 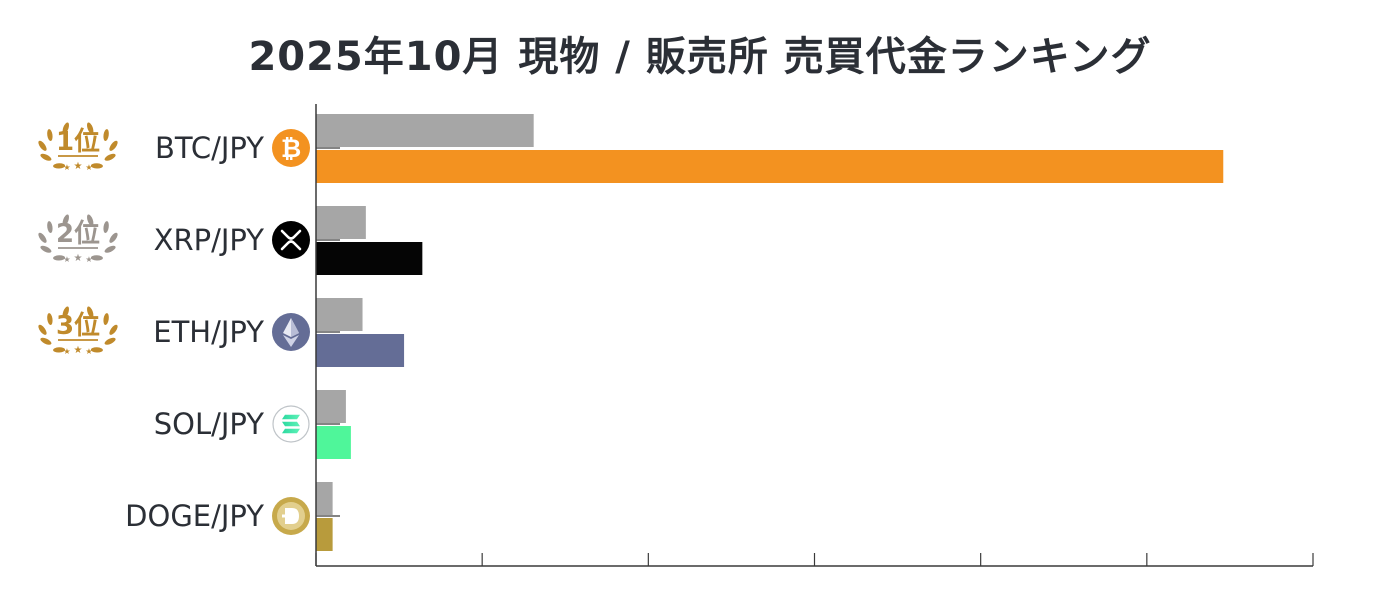 What do you see at coordinates (208, 332) in the screenshot?
I see `category-label: ETH/JPY` at bounding box center [208, 332].